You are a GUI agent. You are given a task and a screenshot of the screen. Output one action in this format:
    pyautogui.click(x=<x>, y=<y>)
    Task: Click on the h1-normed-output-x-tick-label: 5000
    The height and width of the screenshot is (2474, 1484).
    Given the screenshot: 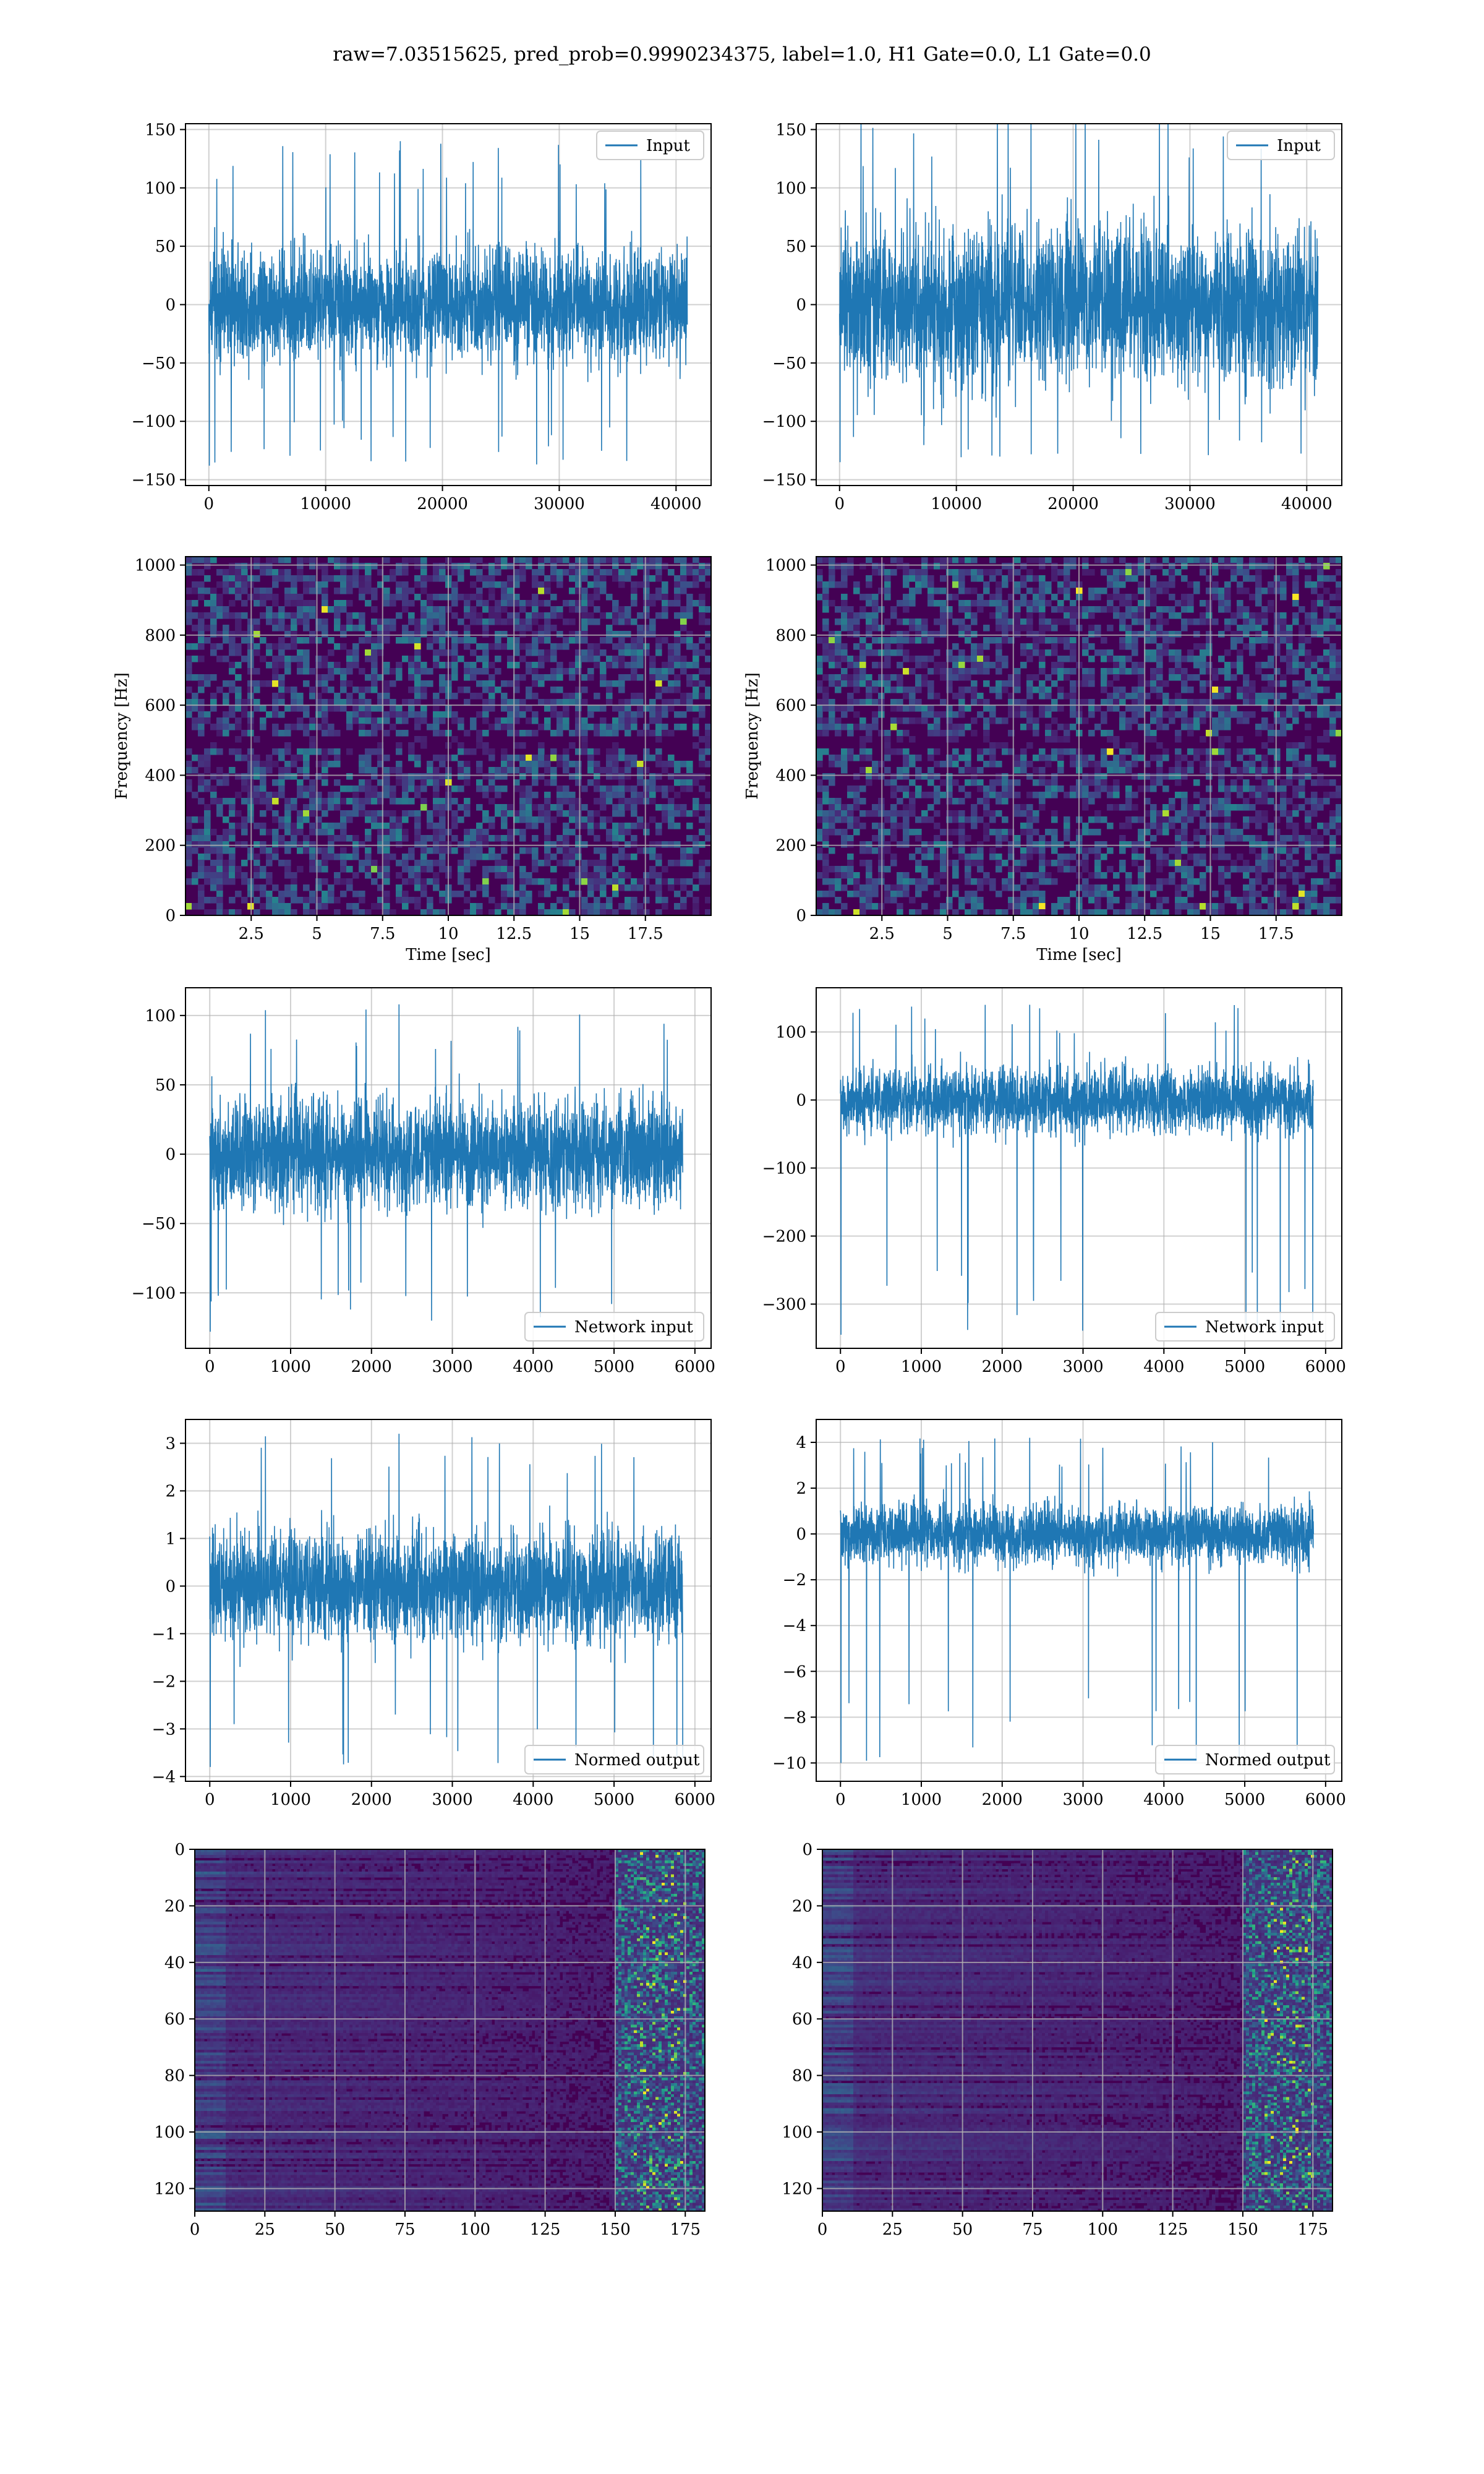 What is the action you would take?
    pyautogui.click(x=614, y=1800)
    